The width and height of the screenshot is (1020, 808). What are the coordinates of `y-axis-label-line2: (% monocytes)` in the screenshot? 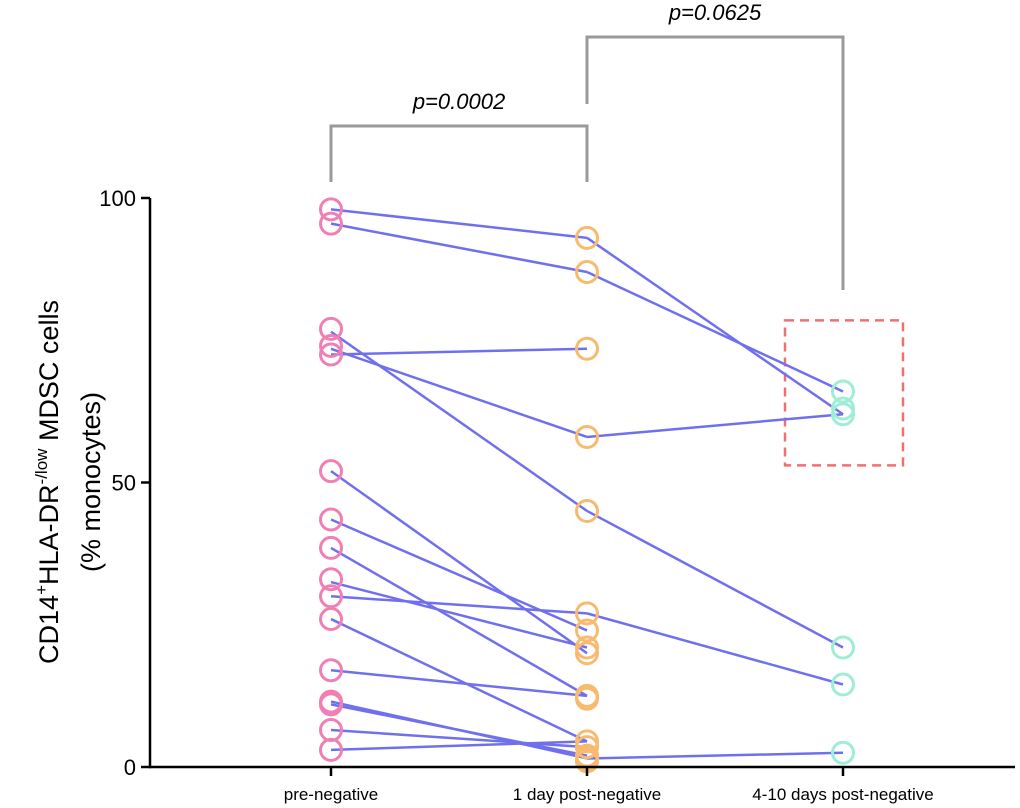 It's located at (91, 482).